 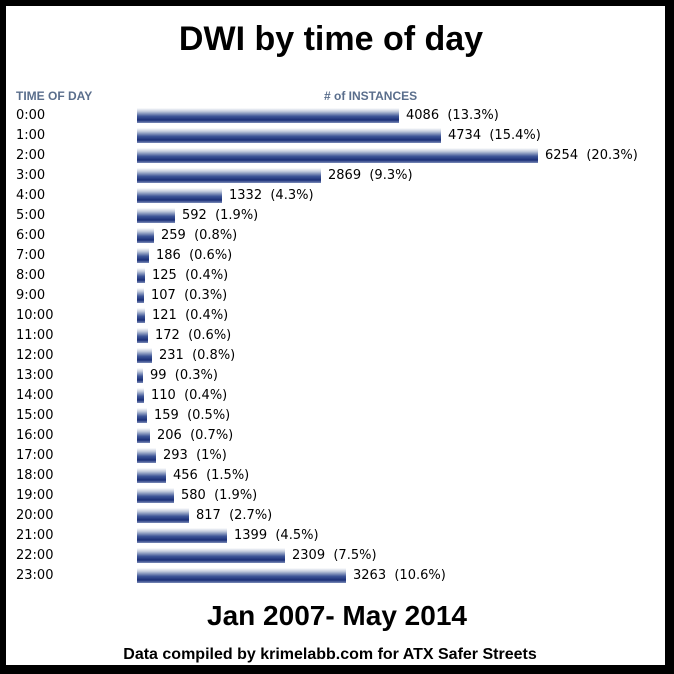 I want to click on bar-row: 19:00 580 (1.9%), so click(x=337, y=496).